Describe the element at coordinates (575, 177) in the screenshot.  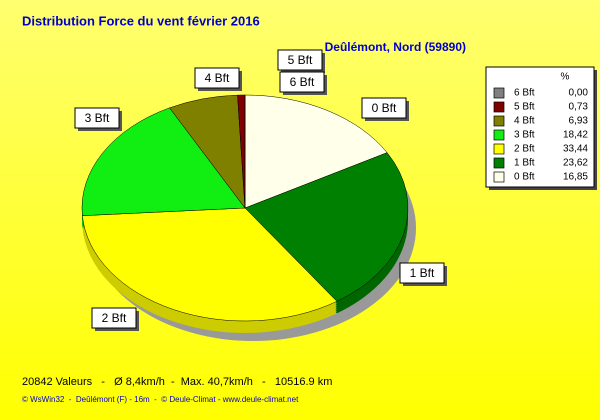
I see `legend-value: 16,85` at that location.